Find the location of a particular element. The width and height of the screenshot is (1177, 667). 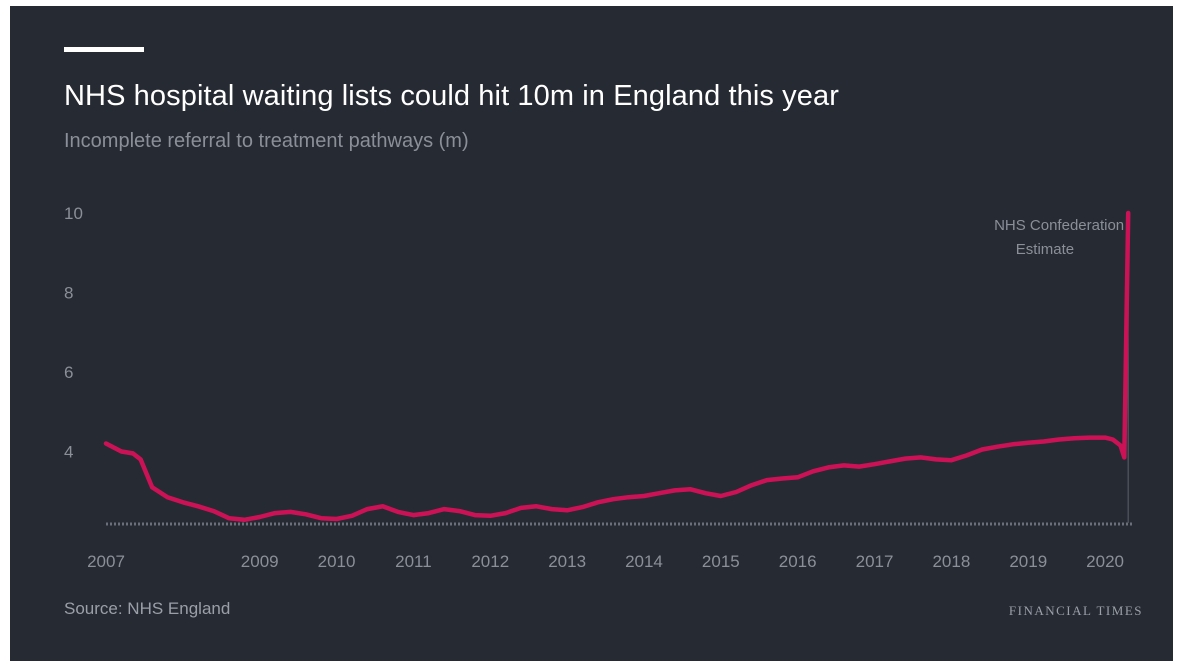

x-tick-label: 2010 is located at coordinates (337, 561).